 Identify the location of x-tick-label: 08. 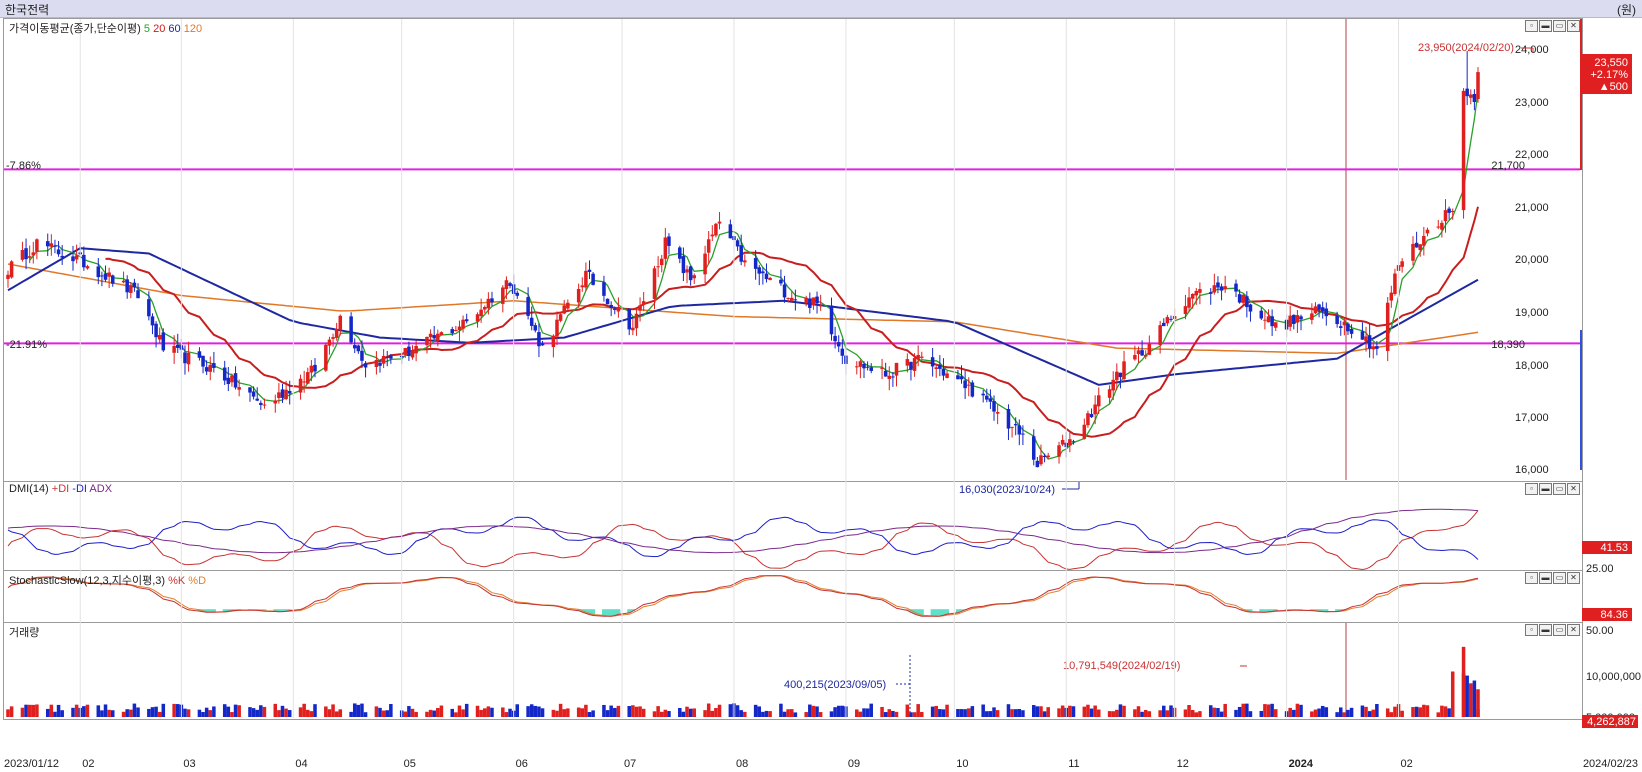
(742, 764).